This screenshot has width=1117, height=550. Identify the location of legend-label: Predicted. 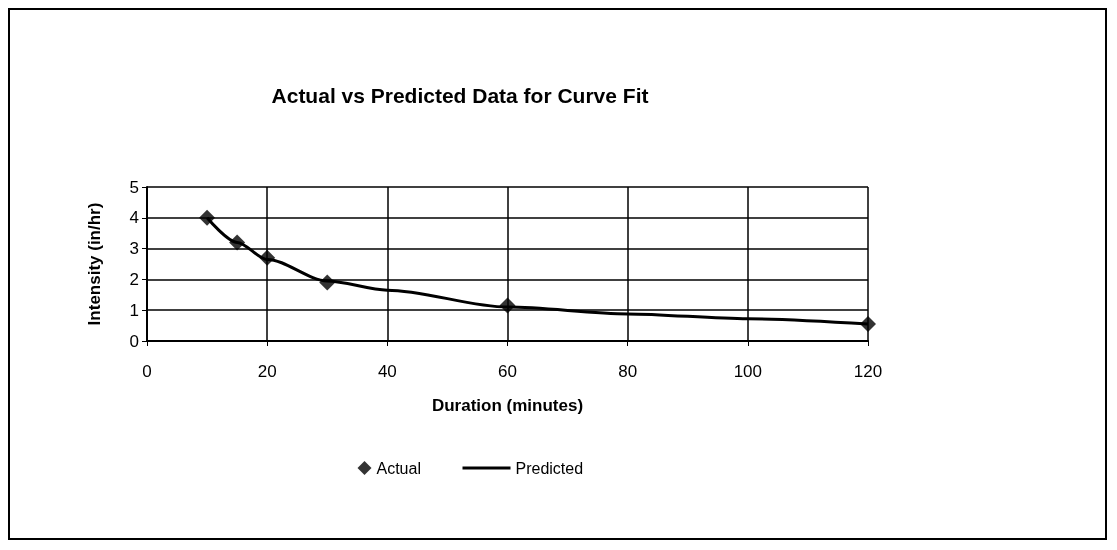
(549, 468).